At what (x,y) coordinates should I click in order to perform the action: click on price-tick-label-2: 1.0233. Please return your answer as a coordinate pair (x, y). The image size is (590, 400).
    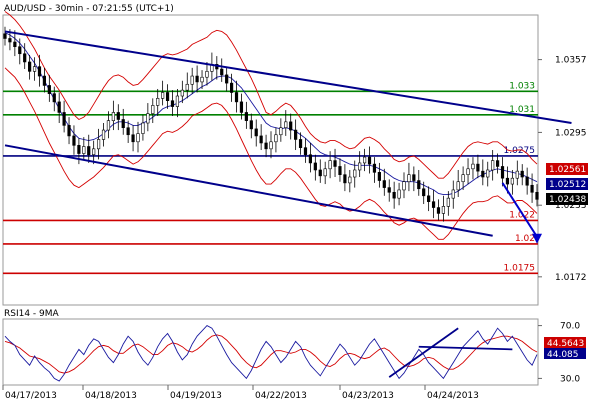
    Looking at the image, I should click on (571, 206).